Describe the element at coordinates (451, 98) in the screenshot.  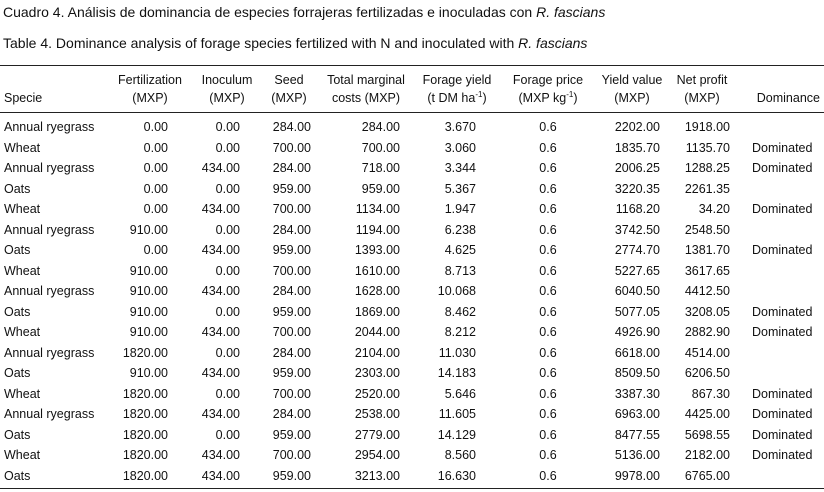
I see `text: (t DM ha` at that location.